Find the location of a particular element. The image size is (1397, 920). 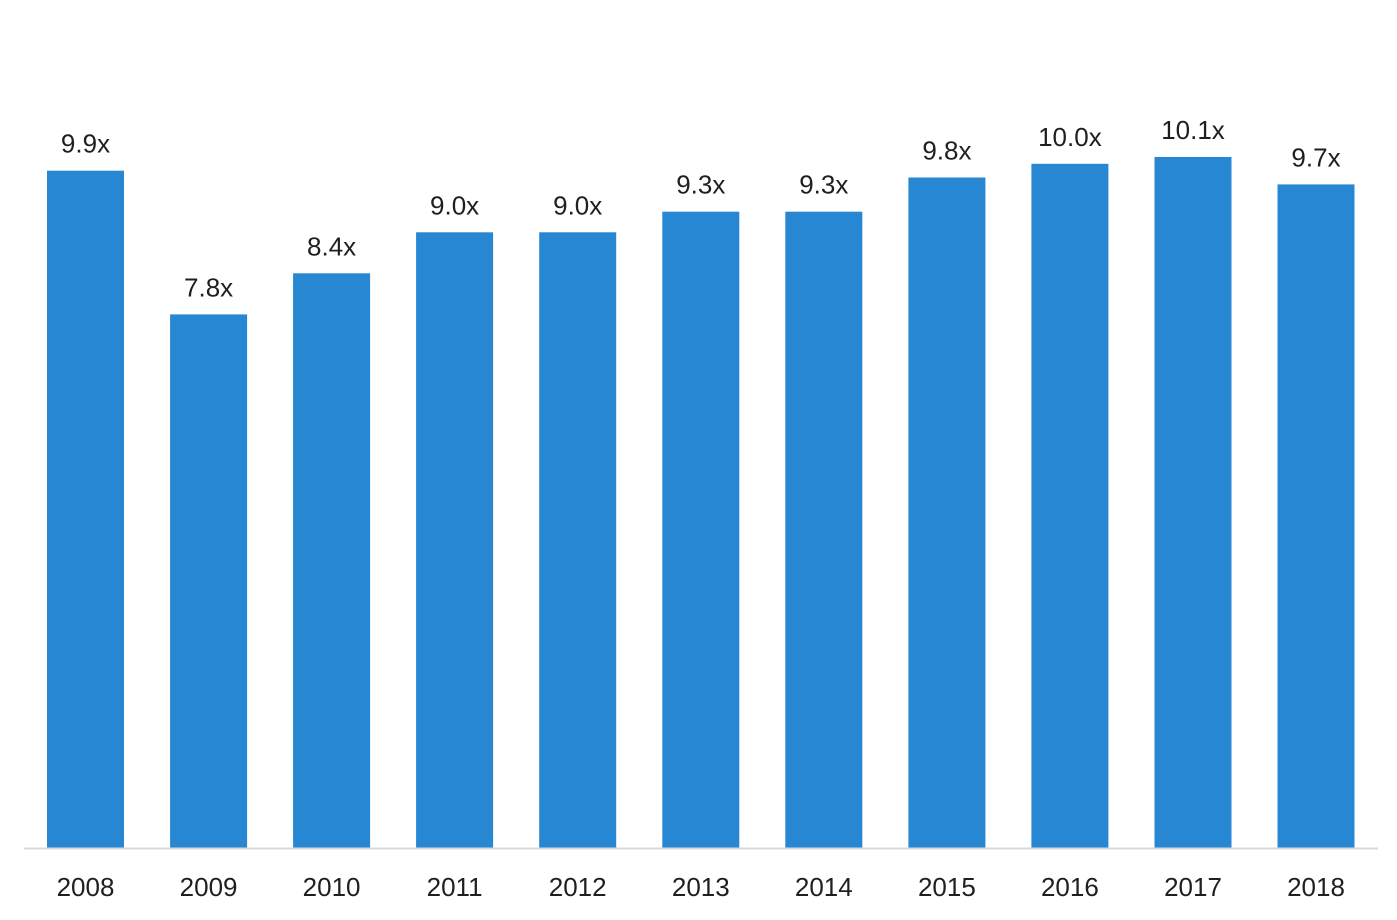

x-tick-label-2015: 2015 is located at coordinates (947, 887).